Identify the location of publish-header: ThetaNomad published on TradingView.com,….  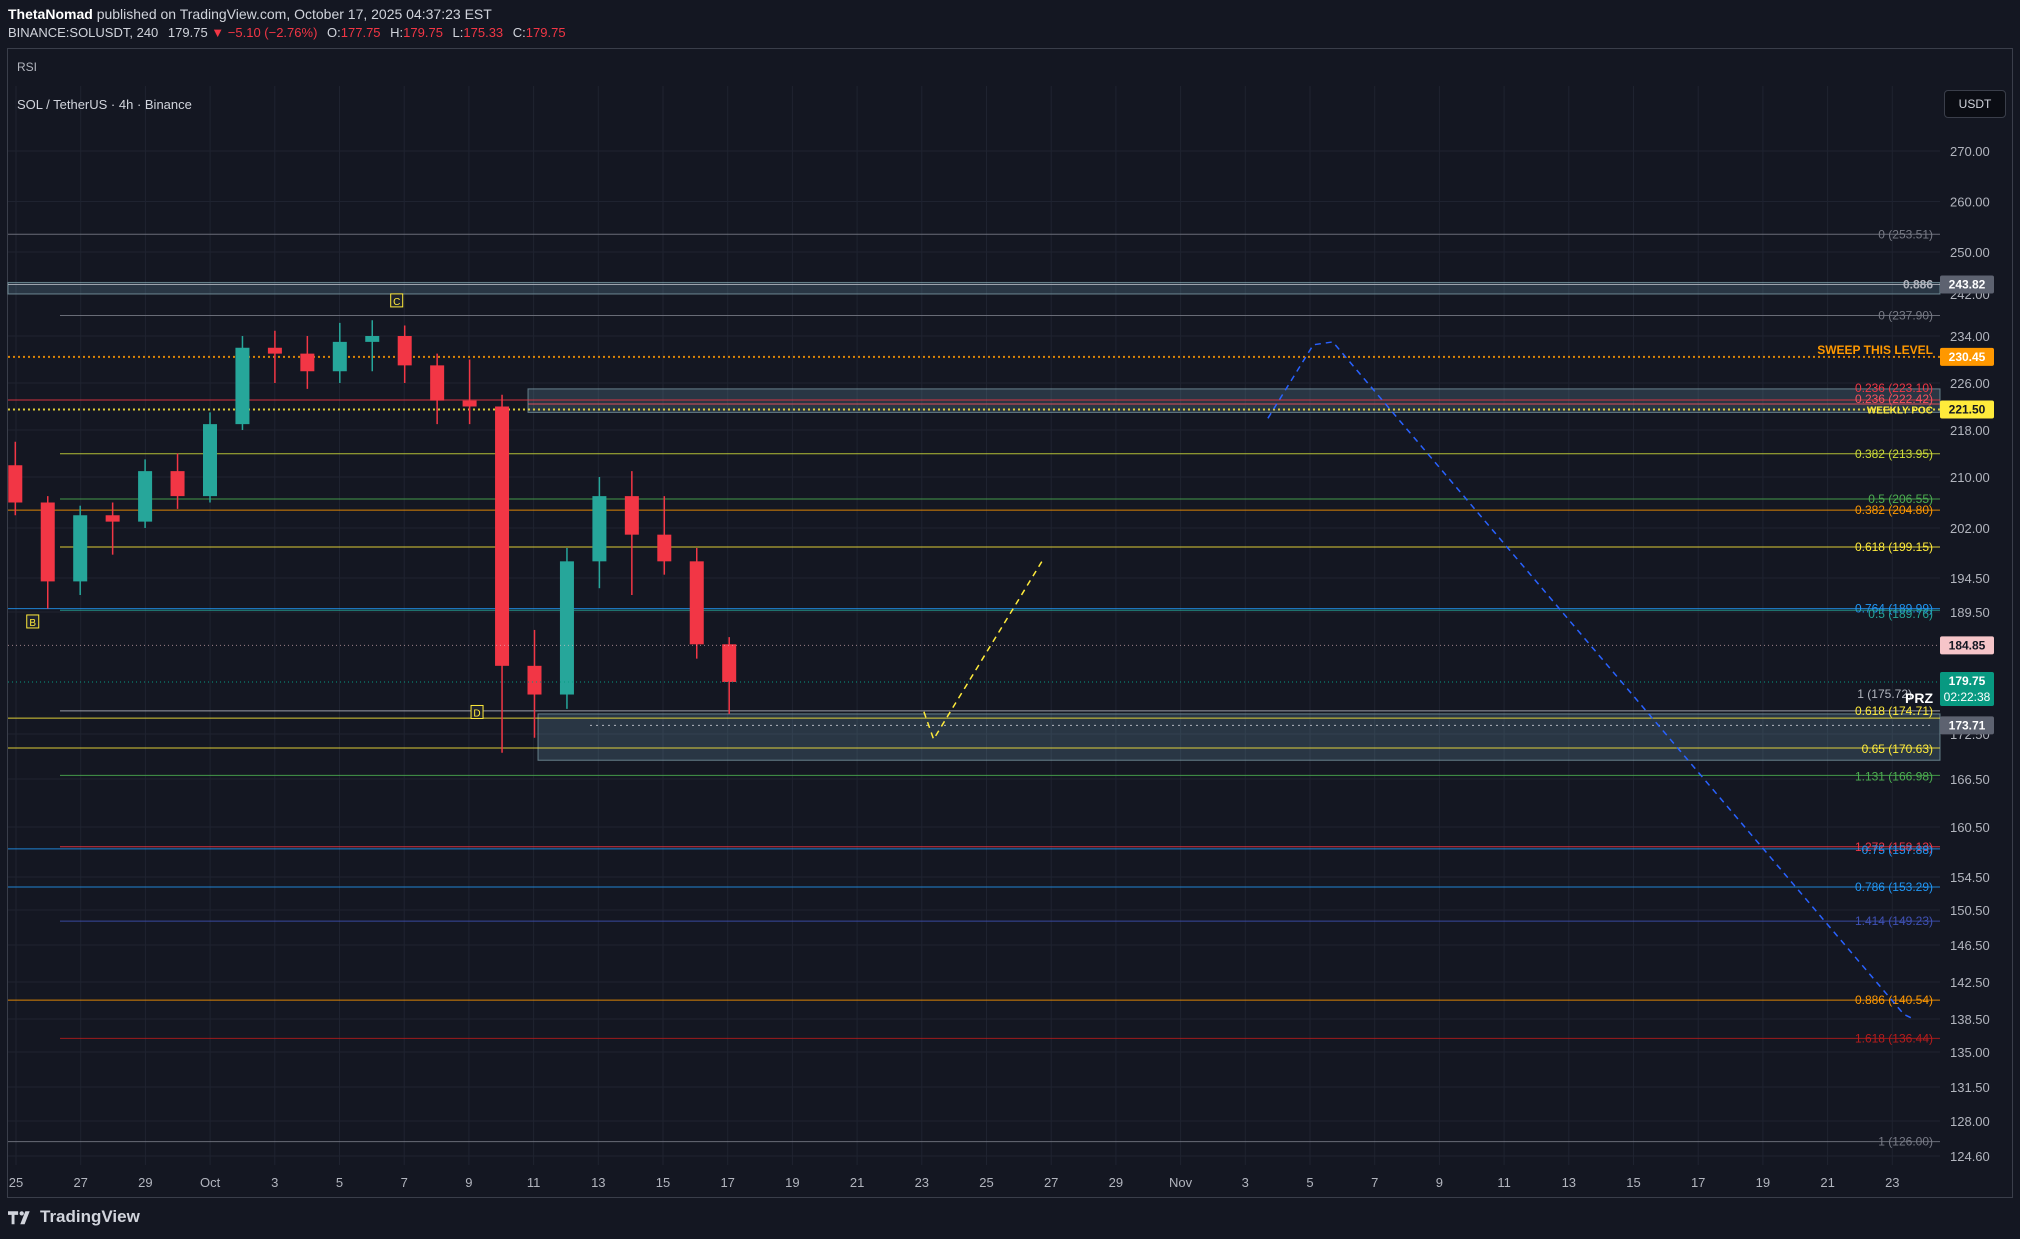
(250, 14).